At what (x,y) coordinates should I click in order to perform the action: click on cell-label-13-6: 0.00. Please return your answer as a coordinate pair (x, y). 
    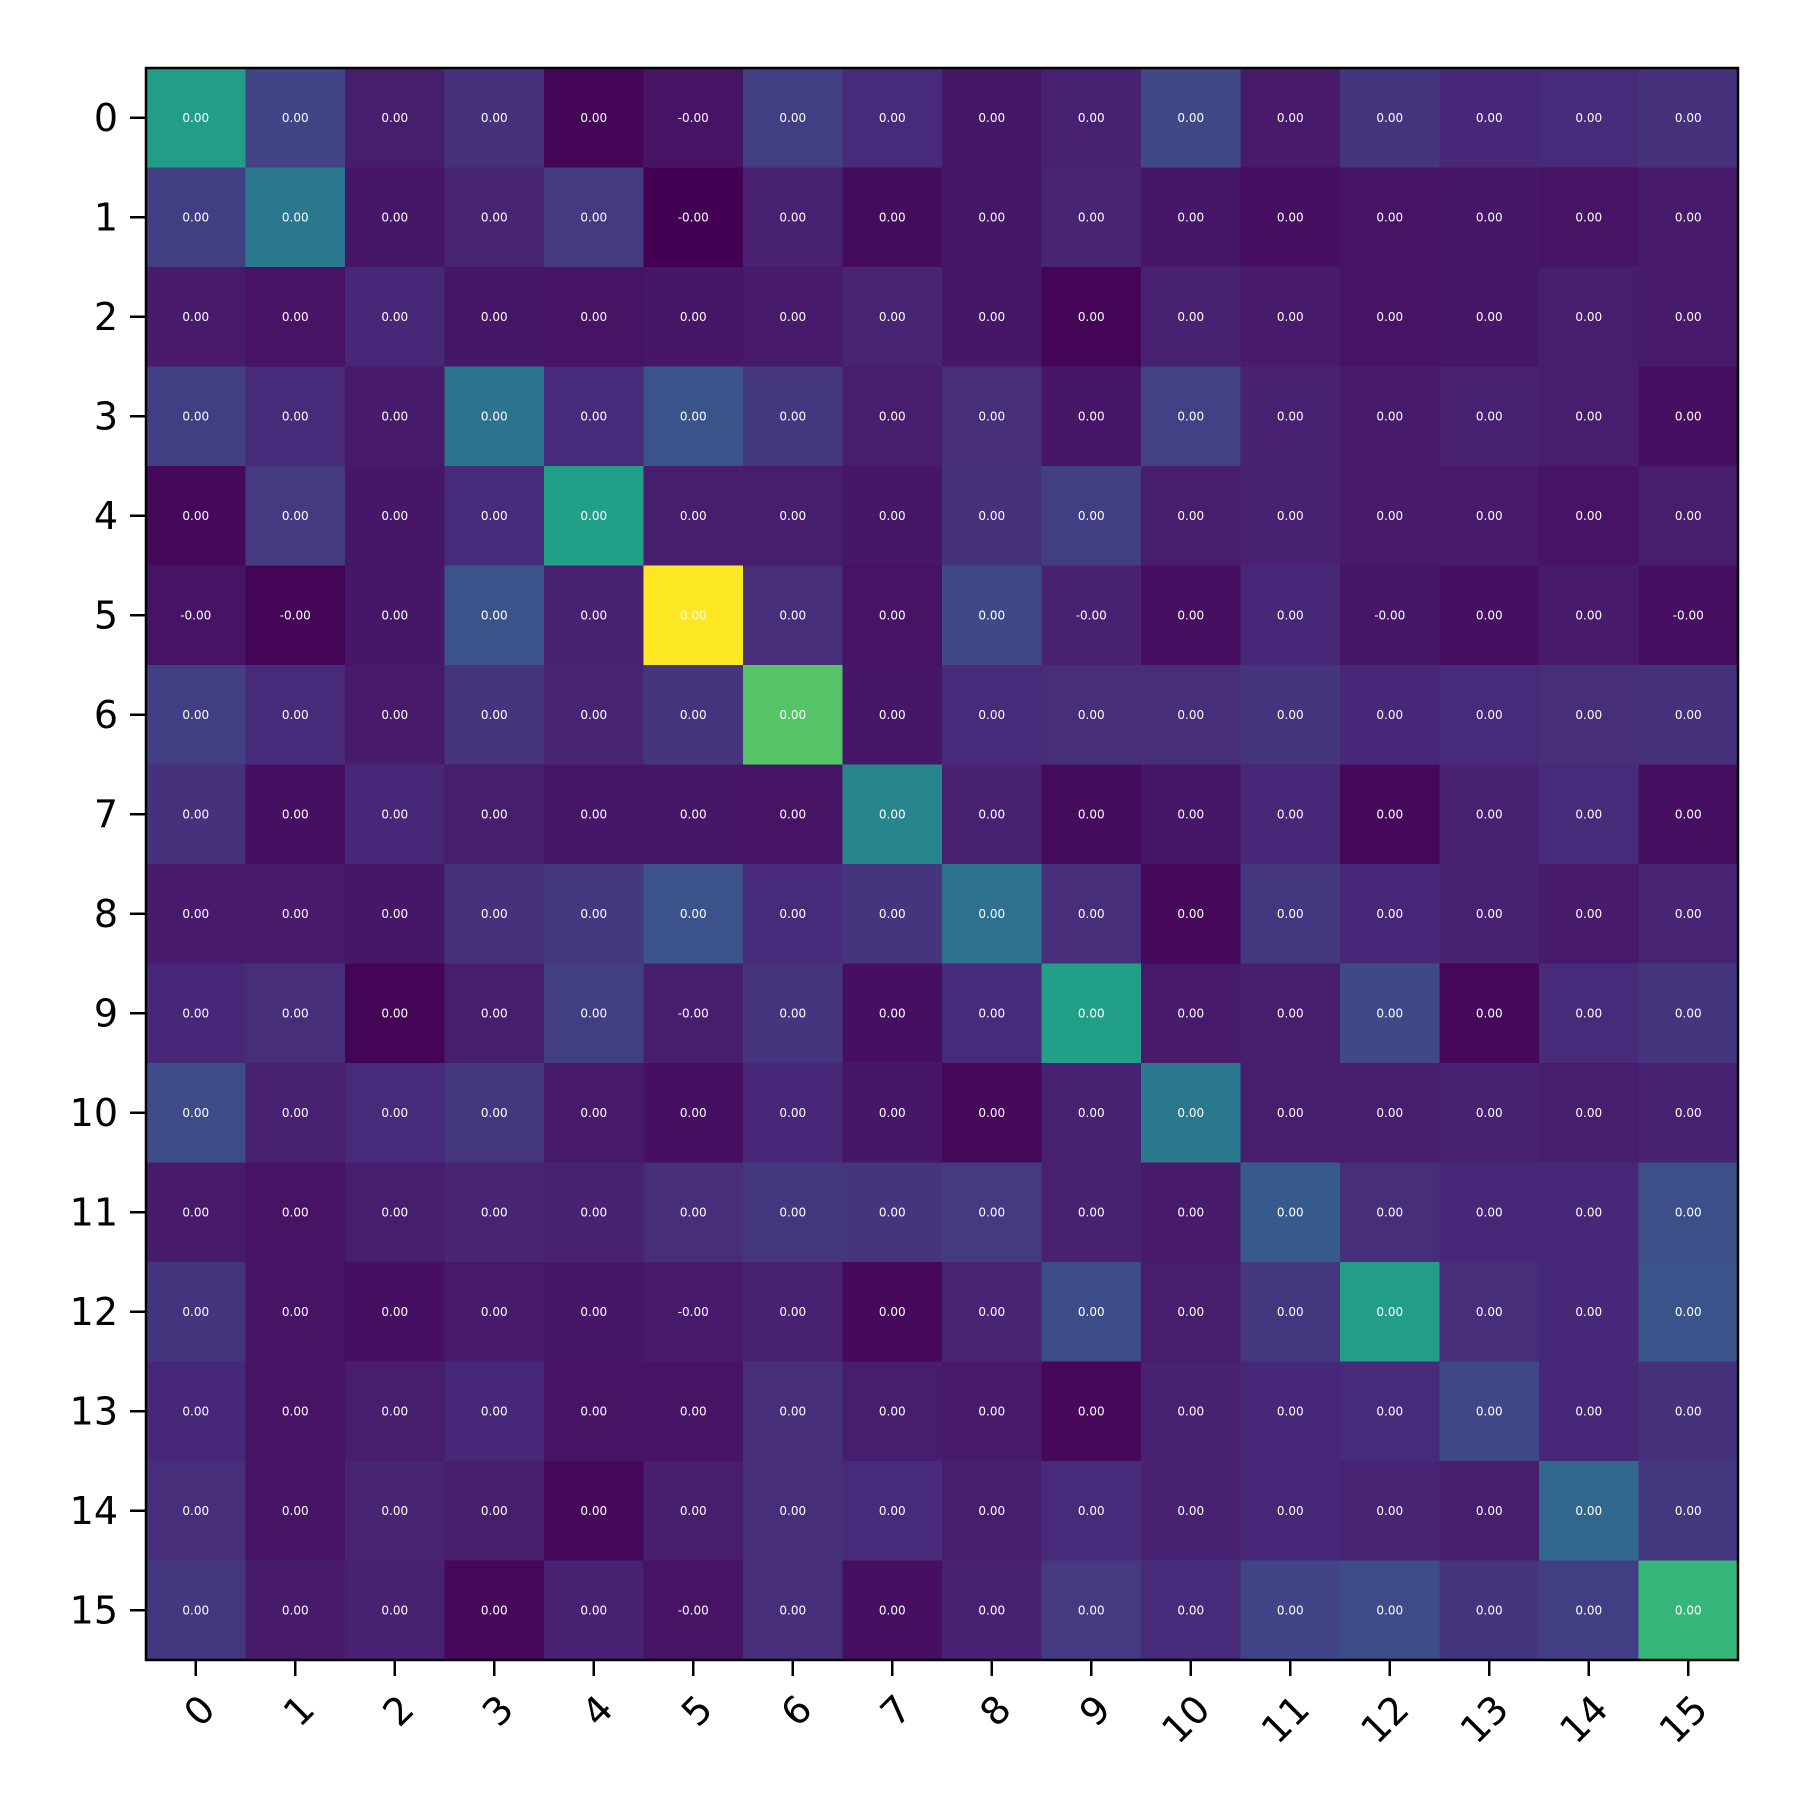
    Looking at the image, I should click on (792, 1411).